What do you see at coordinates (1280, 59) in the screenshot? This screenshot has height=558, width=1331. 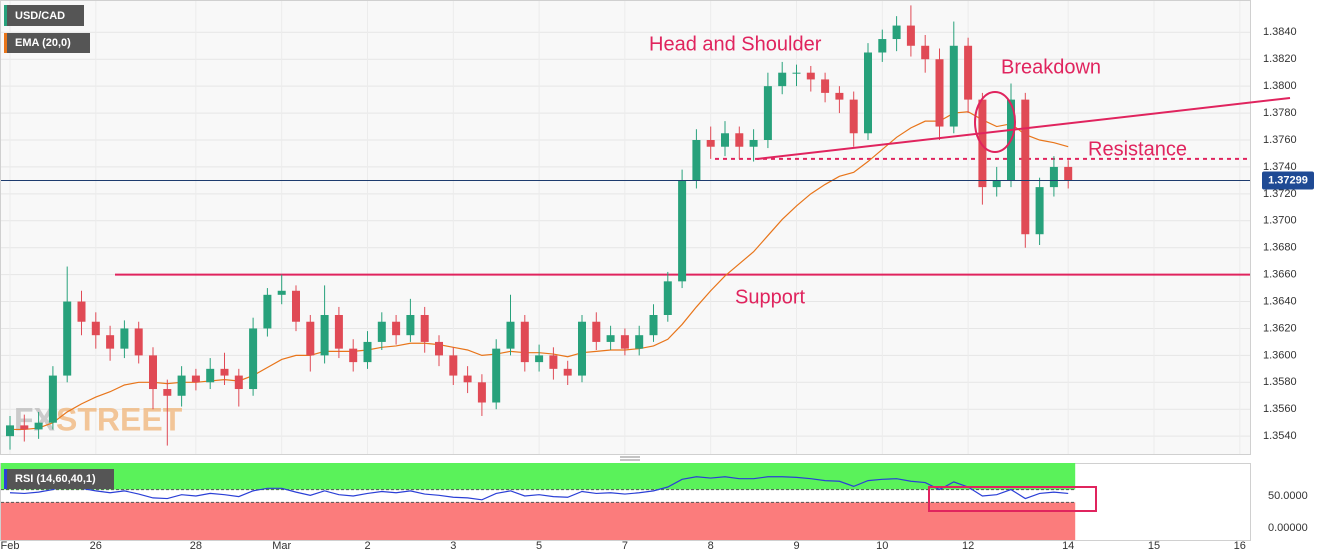 I see `y-tick-label: 1.3820` at bounding box center [1280, 59].